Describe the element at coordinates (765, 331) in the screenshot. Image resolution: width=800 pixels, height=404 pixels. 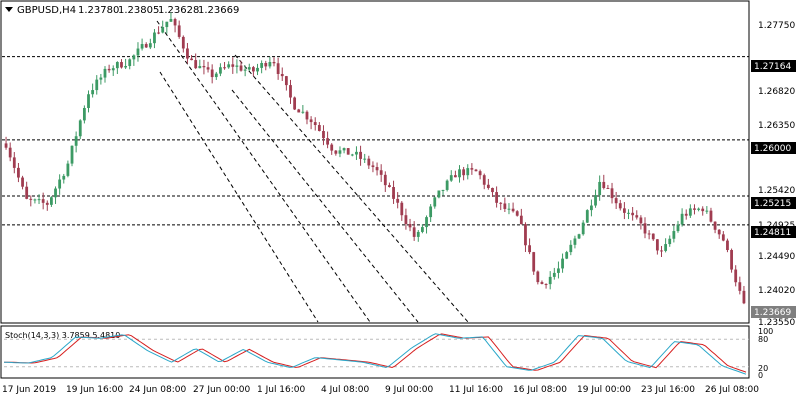
I see `stoch-level-tick: 100` at that location.